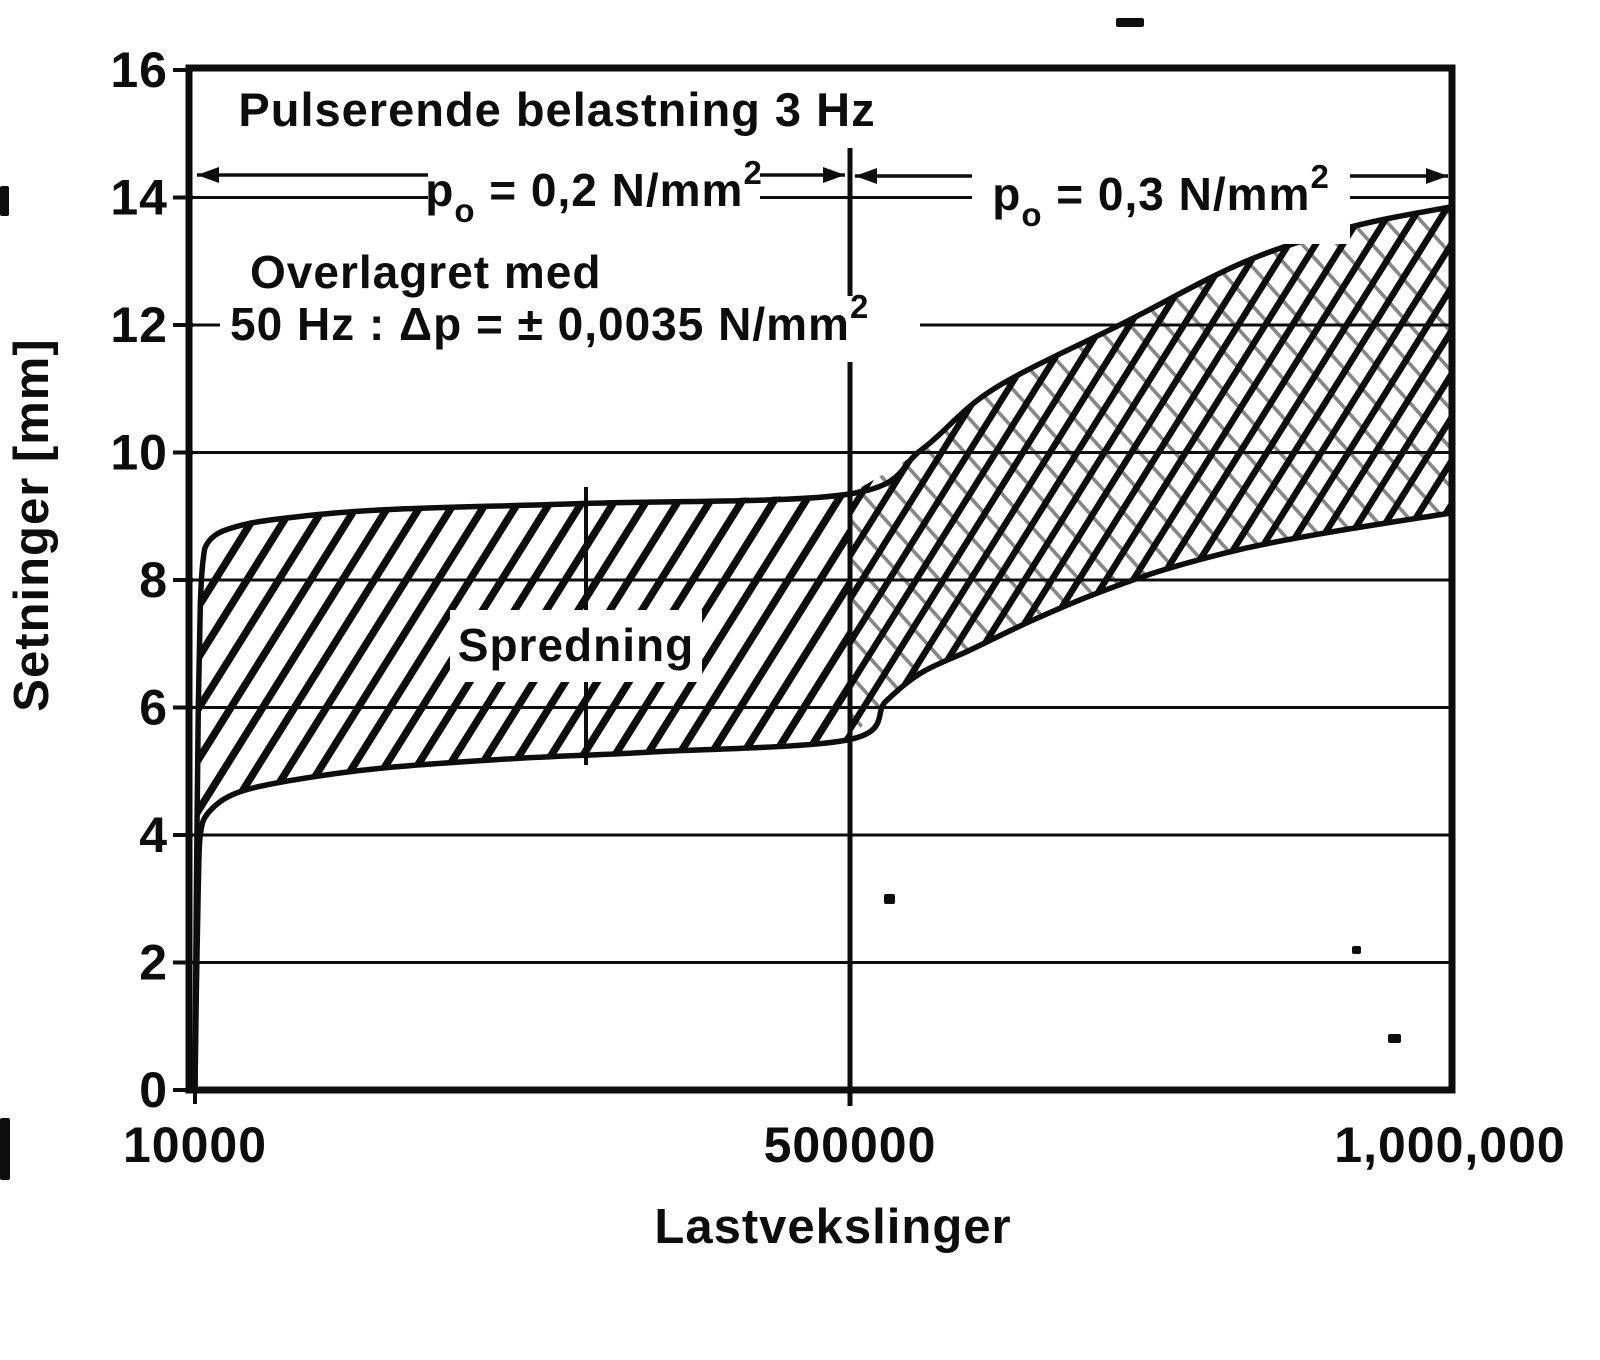 This screenshot has width=1600, height=1360. I want to click on region2-pressure-label: po = 0,3 N/mm2, so click(1161, 195).